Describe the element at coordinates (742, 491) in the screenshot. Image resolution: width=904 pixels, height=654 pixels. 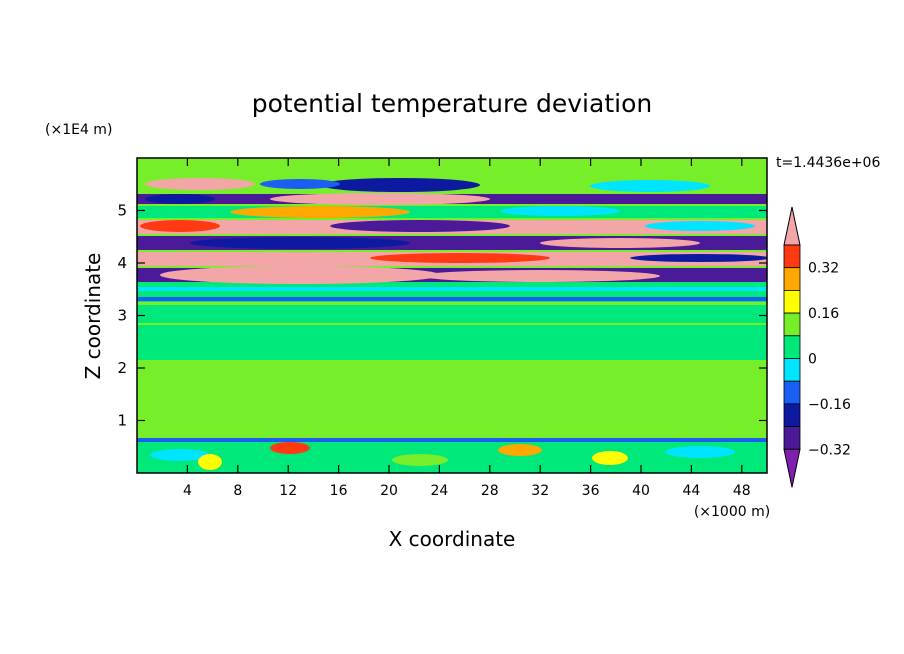
I see `x-tick-label: 48` at that location.